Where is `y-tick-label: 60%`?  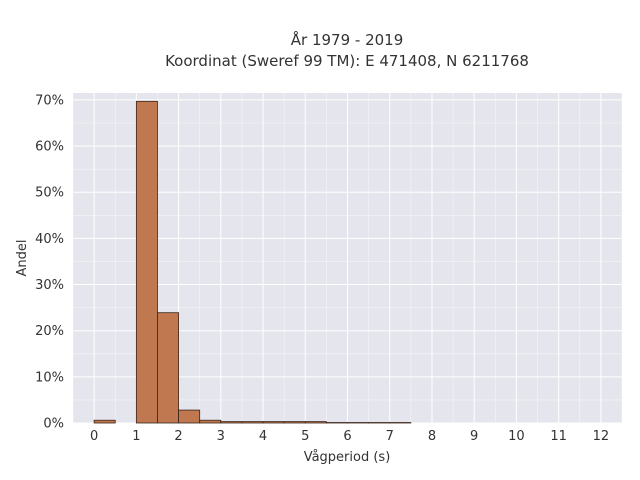 y-tick-label: 60% is located at coordinates (49, 147).